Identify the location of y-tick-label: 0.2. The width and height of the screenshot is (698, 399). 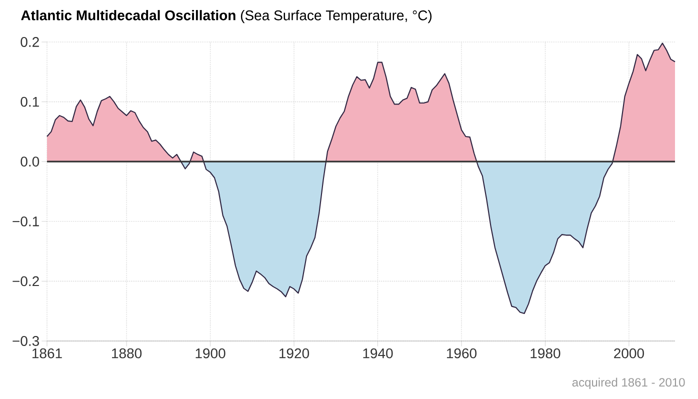
(29, 42).